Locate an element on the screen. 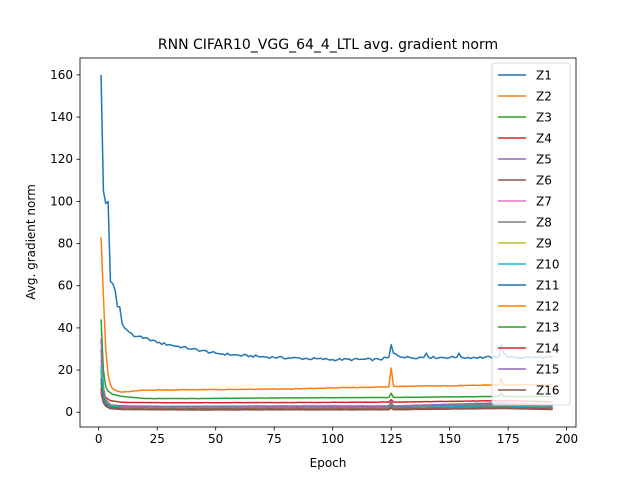 This screenshot has height=484, width=640. legend-label-z4: Z4 is located at coordinates (544, 139).